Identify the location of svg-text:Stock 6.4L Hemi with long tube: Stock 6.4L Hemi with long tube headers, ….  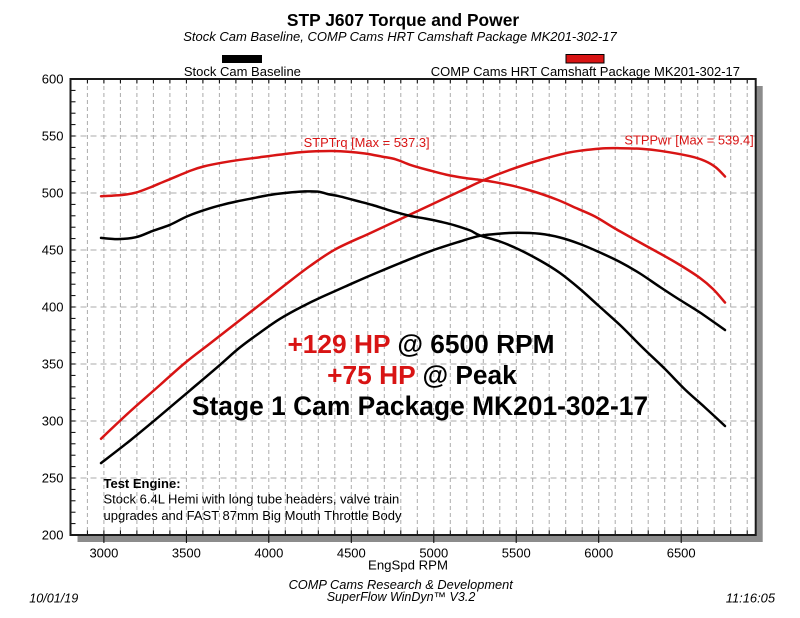
(252, 499).